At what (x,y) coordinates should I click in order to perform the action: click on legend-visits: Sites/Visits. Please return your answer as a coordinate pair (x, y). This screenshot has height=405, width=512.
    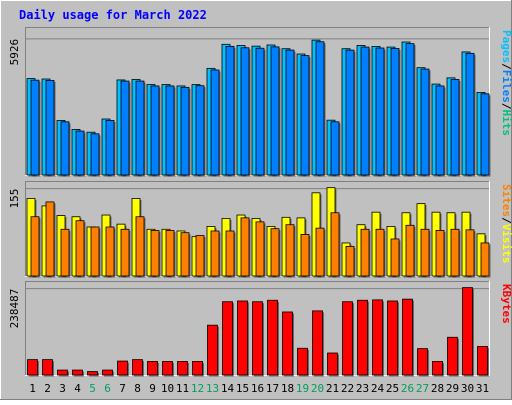
    Looking at the image, I should click on (506, 224).